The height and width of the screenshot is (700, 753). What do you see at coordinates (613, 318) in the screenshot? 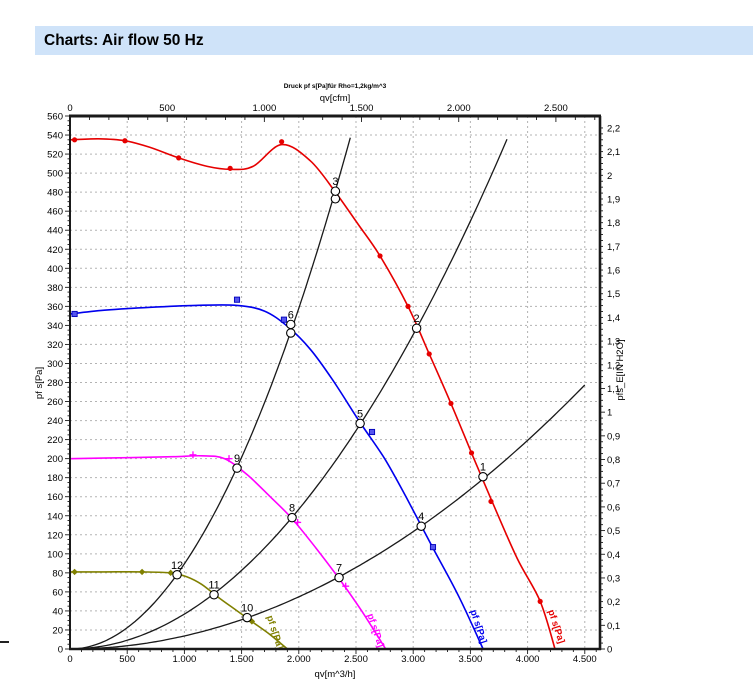
I see `right-tick-label: 1,4` at bounding box center [613, 318].